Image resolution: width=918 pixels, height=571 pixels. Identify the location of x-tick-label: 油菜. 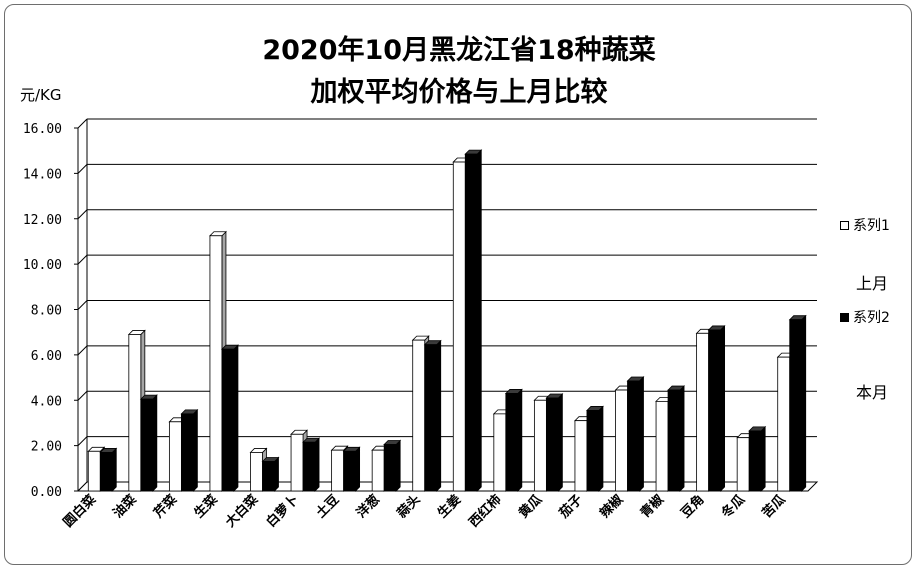
(125, 507).